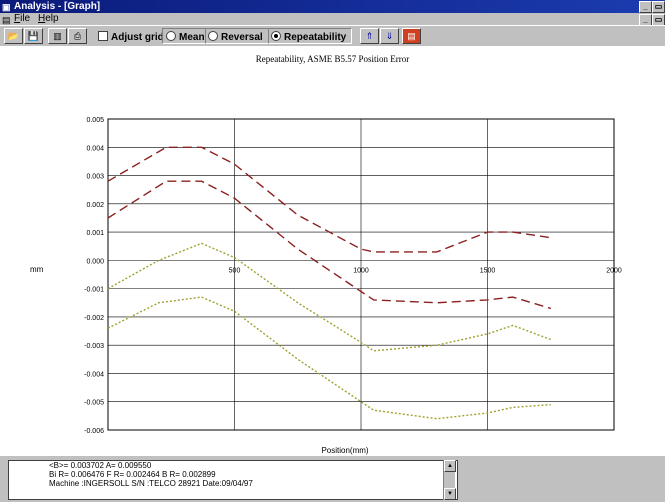 The width and height of the screenshot is (665, 502). What do you see at coordinates (94, 290) in the screenshot?
I see `y-tick-label: -0.001` at bounding box center [94, 290].